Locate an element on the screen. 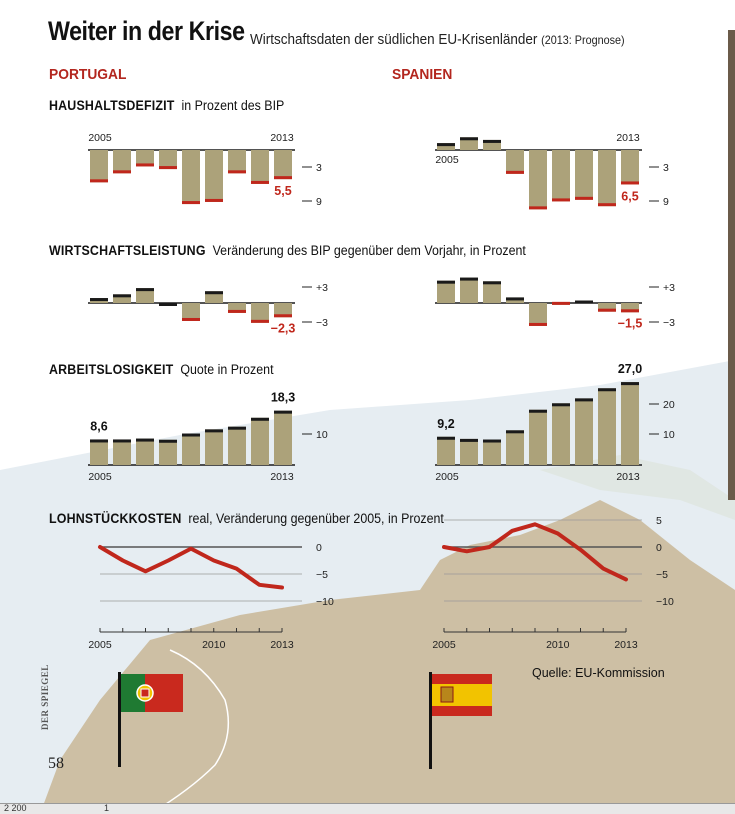  es_deficit-xlabel-start: 2005 is located at coordinates (447, 160).